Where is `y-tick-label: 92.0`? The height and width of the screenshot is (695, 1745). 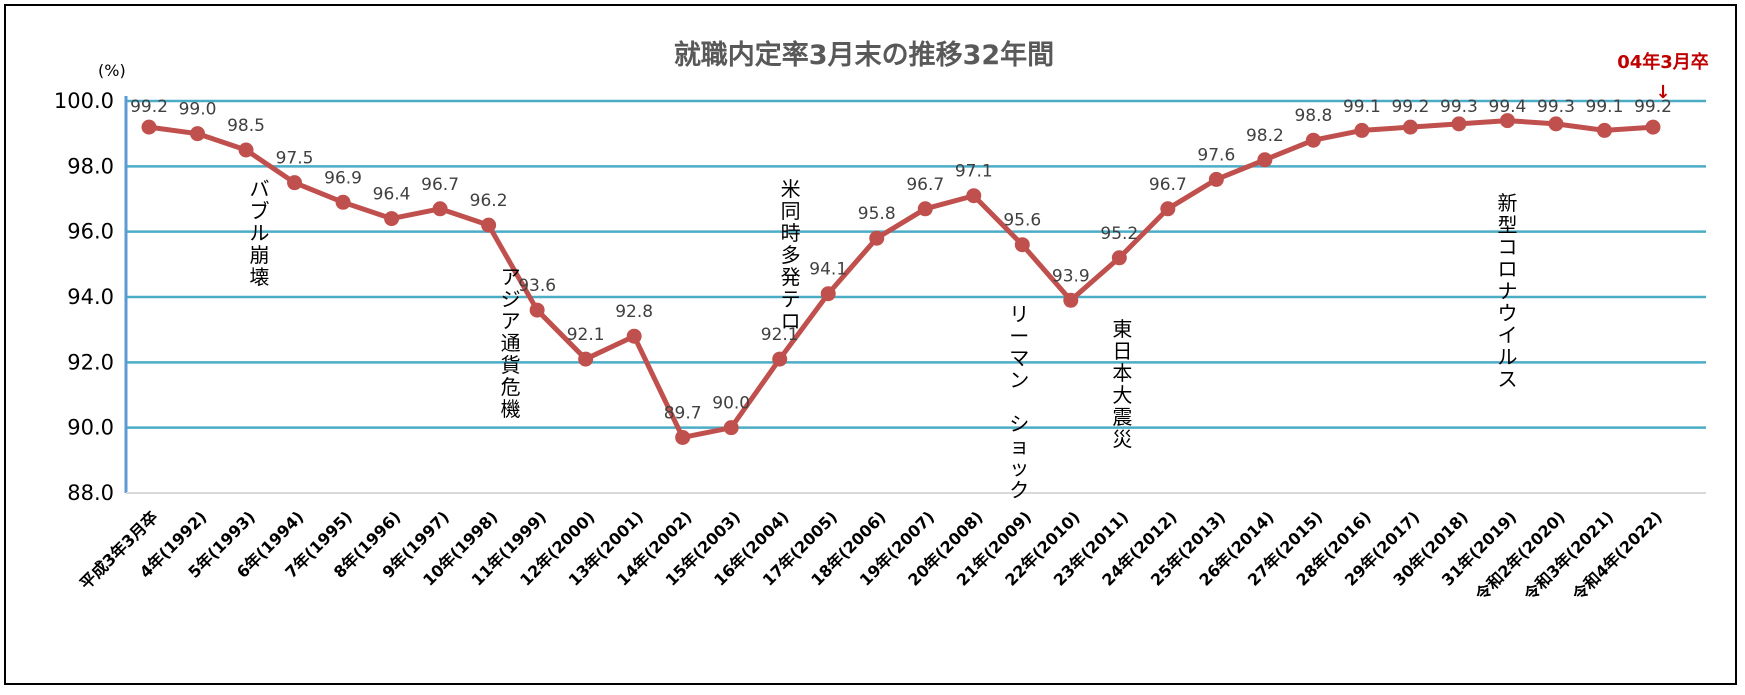
y-tick-label: 92.0 is located at coordinates (90, 362).